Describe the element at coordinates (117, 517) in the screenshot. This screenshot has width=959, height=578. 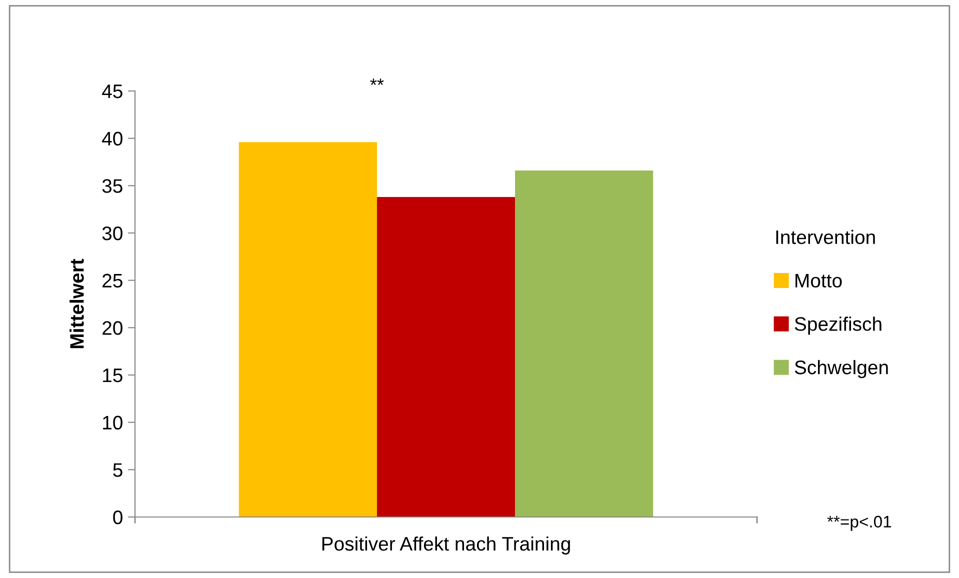
I see `y-tick-label: 0` at that location.